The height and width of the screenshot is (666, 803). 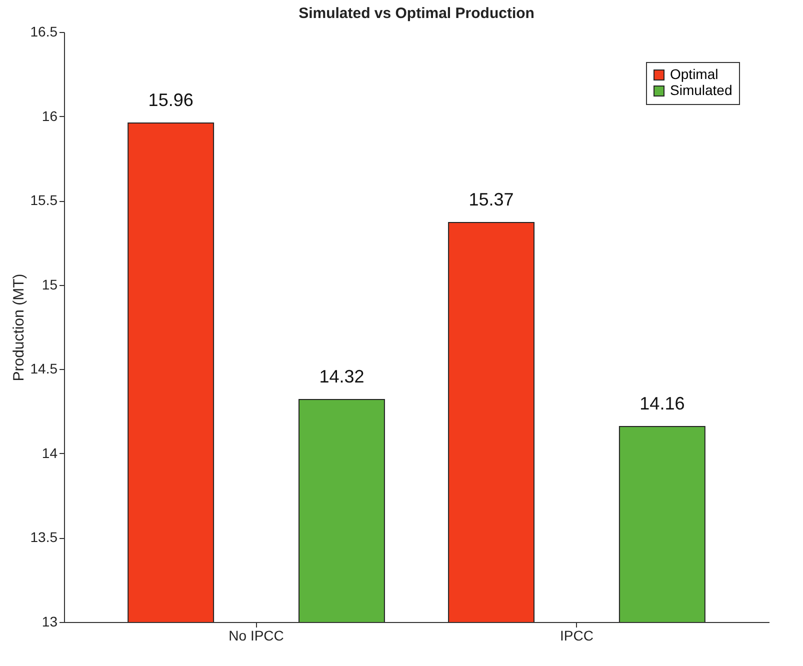 What do you see at coordinates (50, 116) in the screenshot?
I see `y-tick-label: 16` at bounding box center [50, 116].